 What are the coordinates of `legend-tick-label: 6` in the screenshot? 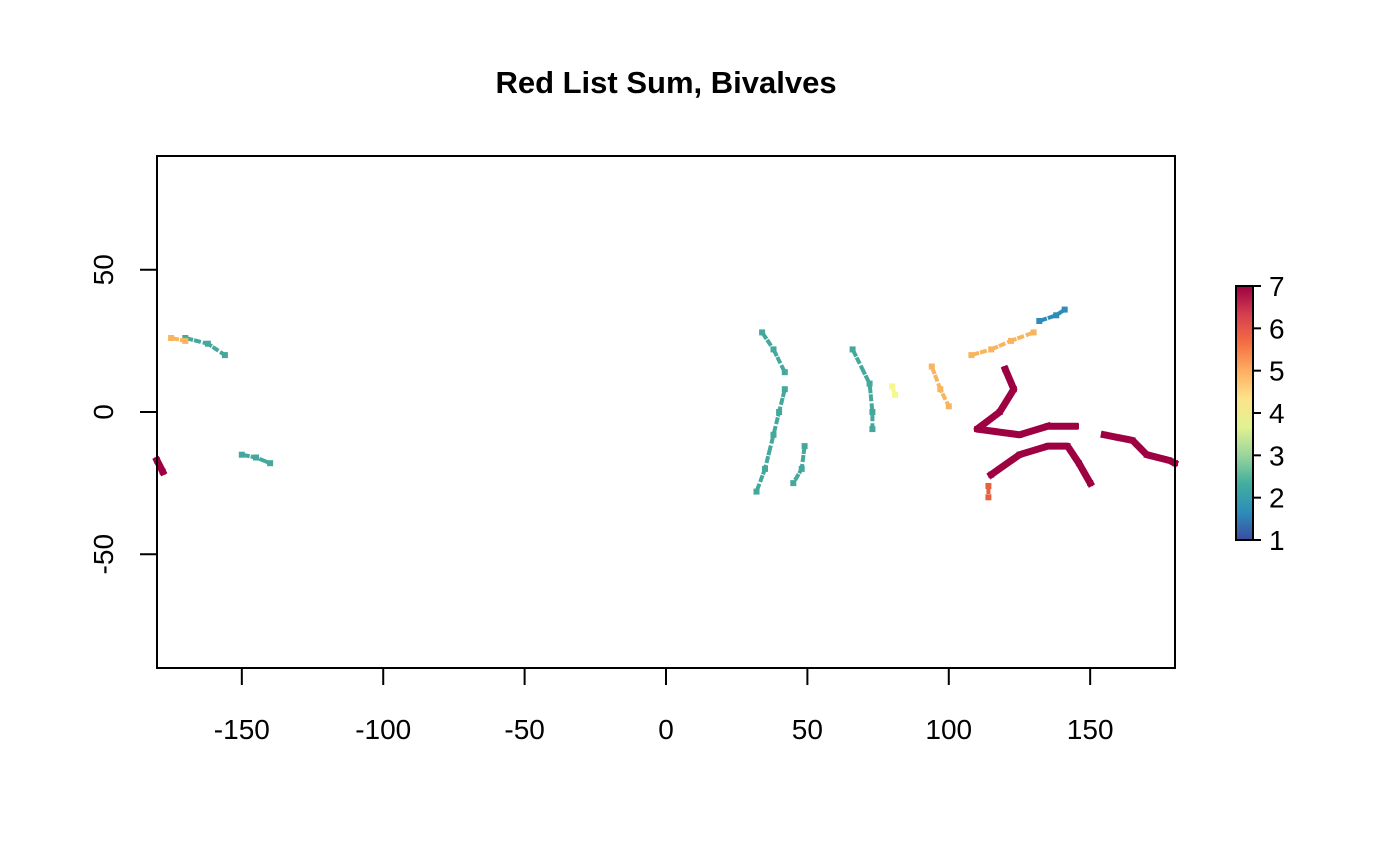 It's located at (1277, 328).